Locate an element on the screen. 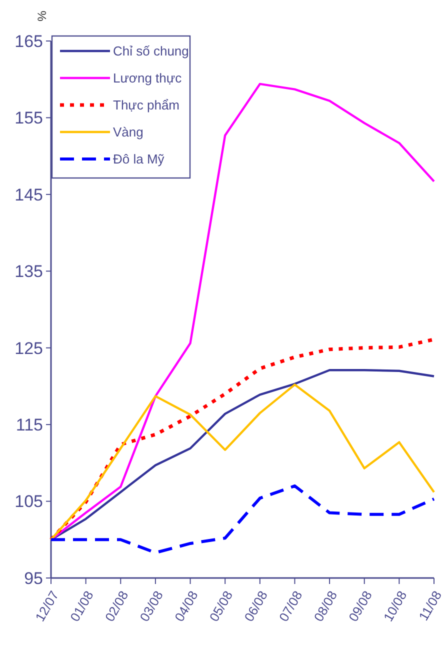  legend-label: Chỉ số chung is located at coordinates (151, 51).